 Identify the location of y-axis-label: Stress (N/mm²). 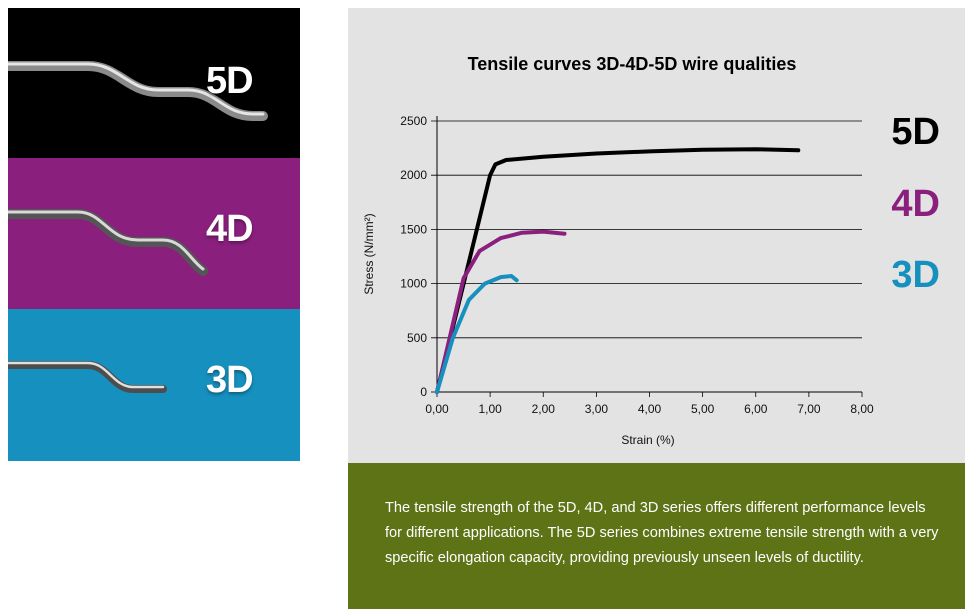
(369, 253).